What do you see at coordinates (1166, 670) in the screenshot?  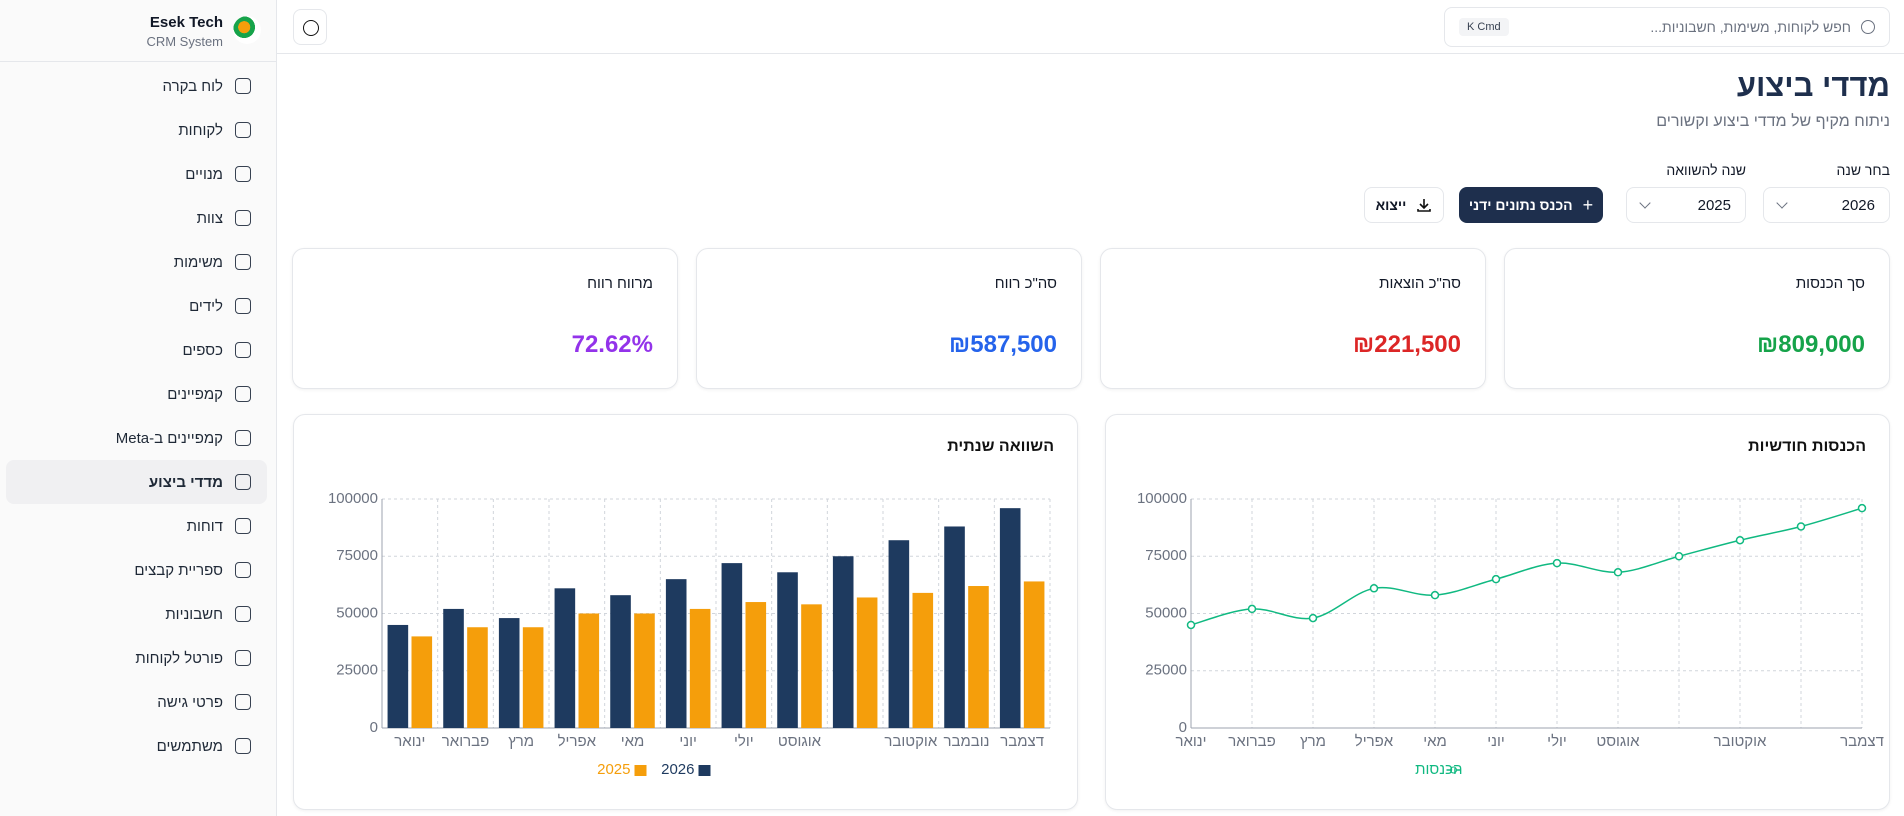 I see `y-tick-label: 25000` at bounding box center [1166, 670].